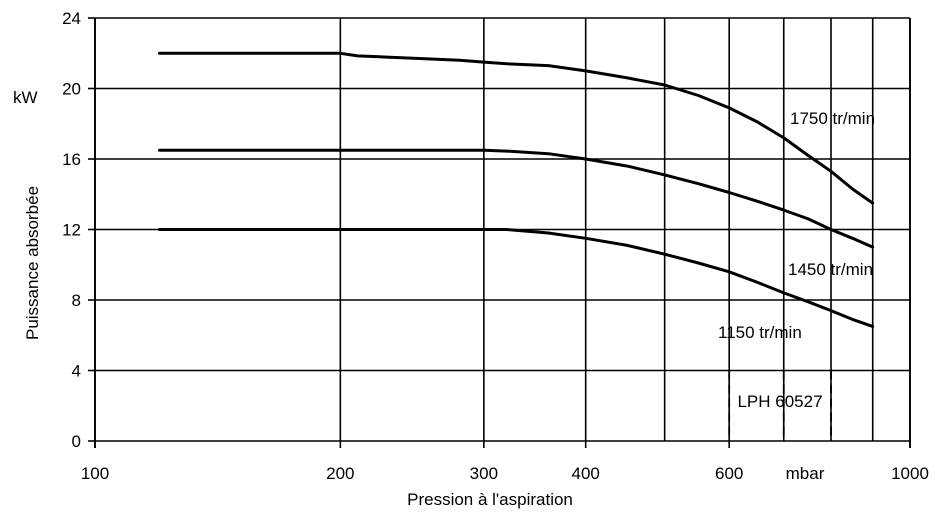  What do you see at coordinates (71, 159) in the screenshot?
I see `y-tick-label: 16` at bounding box center [71, 159].